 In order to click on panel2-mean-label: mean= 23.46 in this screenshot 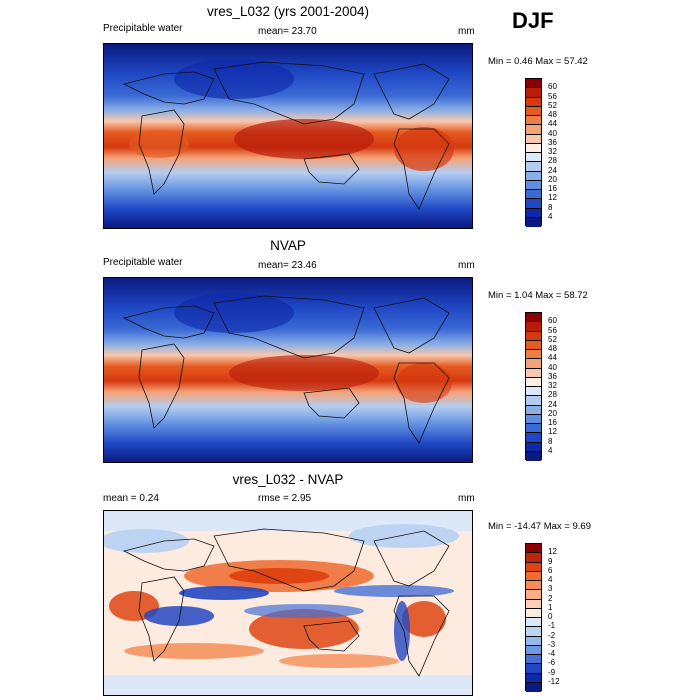, I will do `click(287, 265)`.